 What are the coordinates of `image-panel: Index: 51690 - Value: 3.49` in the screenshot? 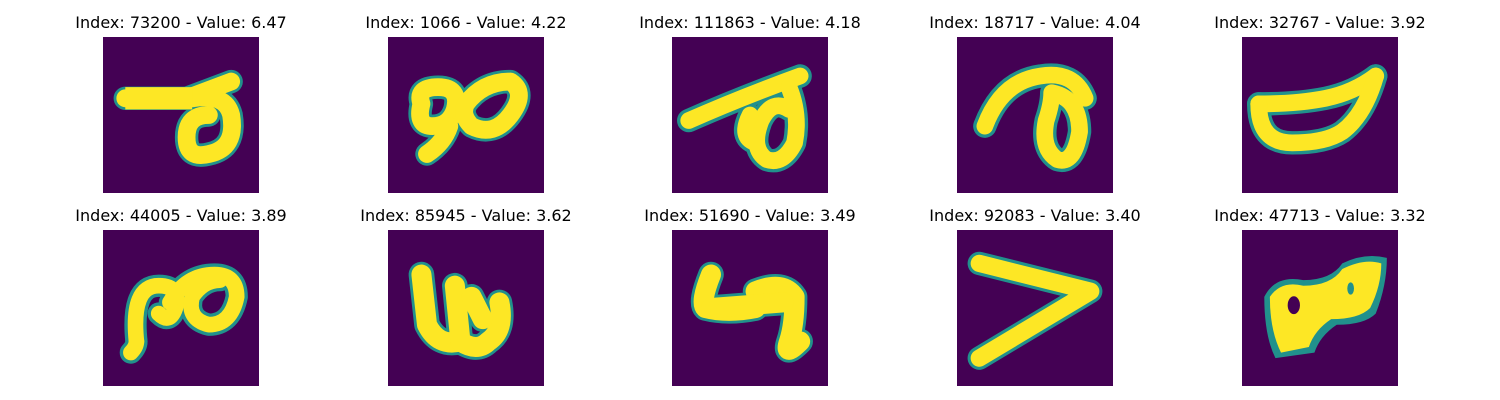 It's located at (750, 298).